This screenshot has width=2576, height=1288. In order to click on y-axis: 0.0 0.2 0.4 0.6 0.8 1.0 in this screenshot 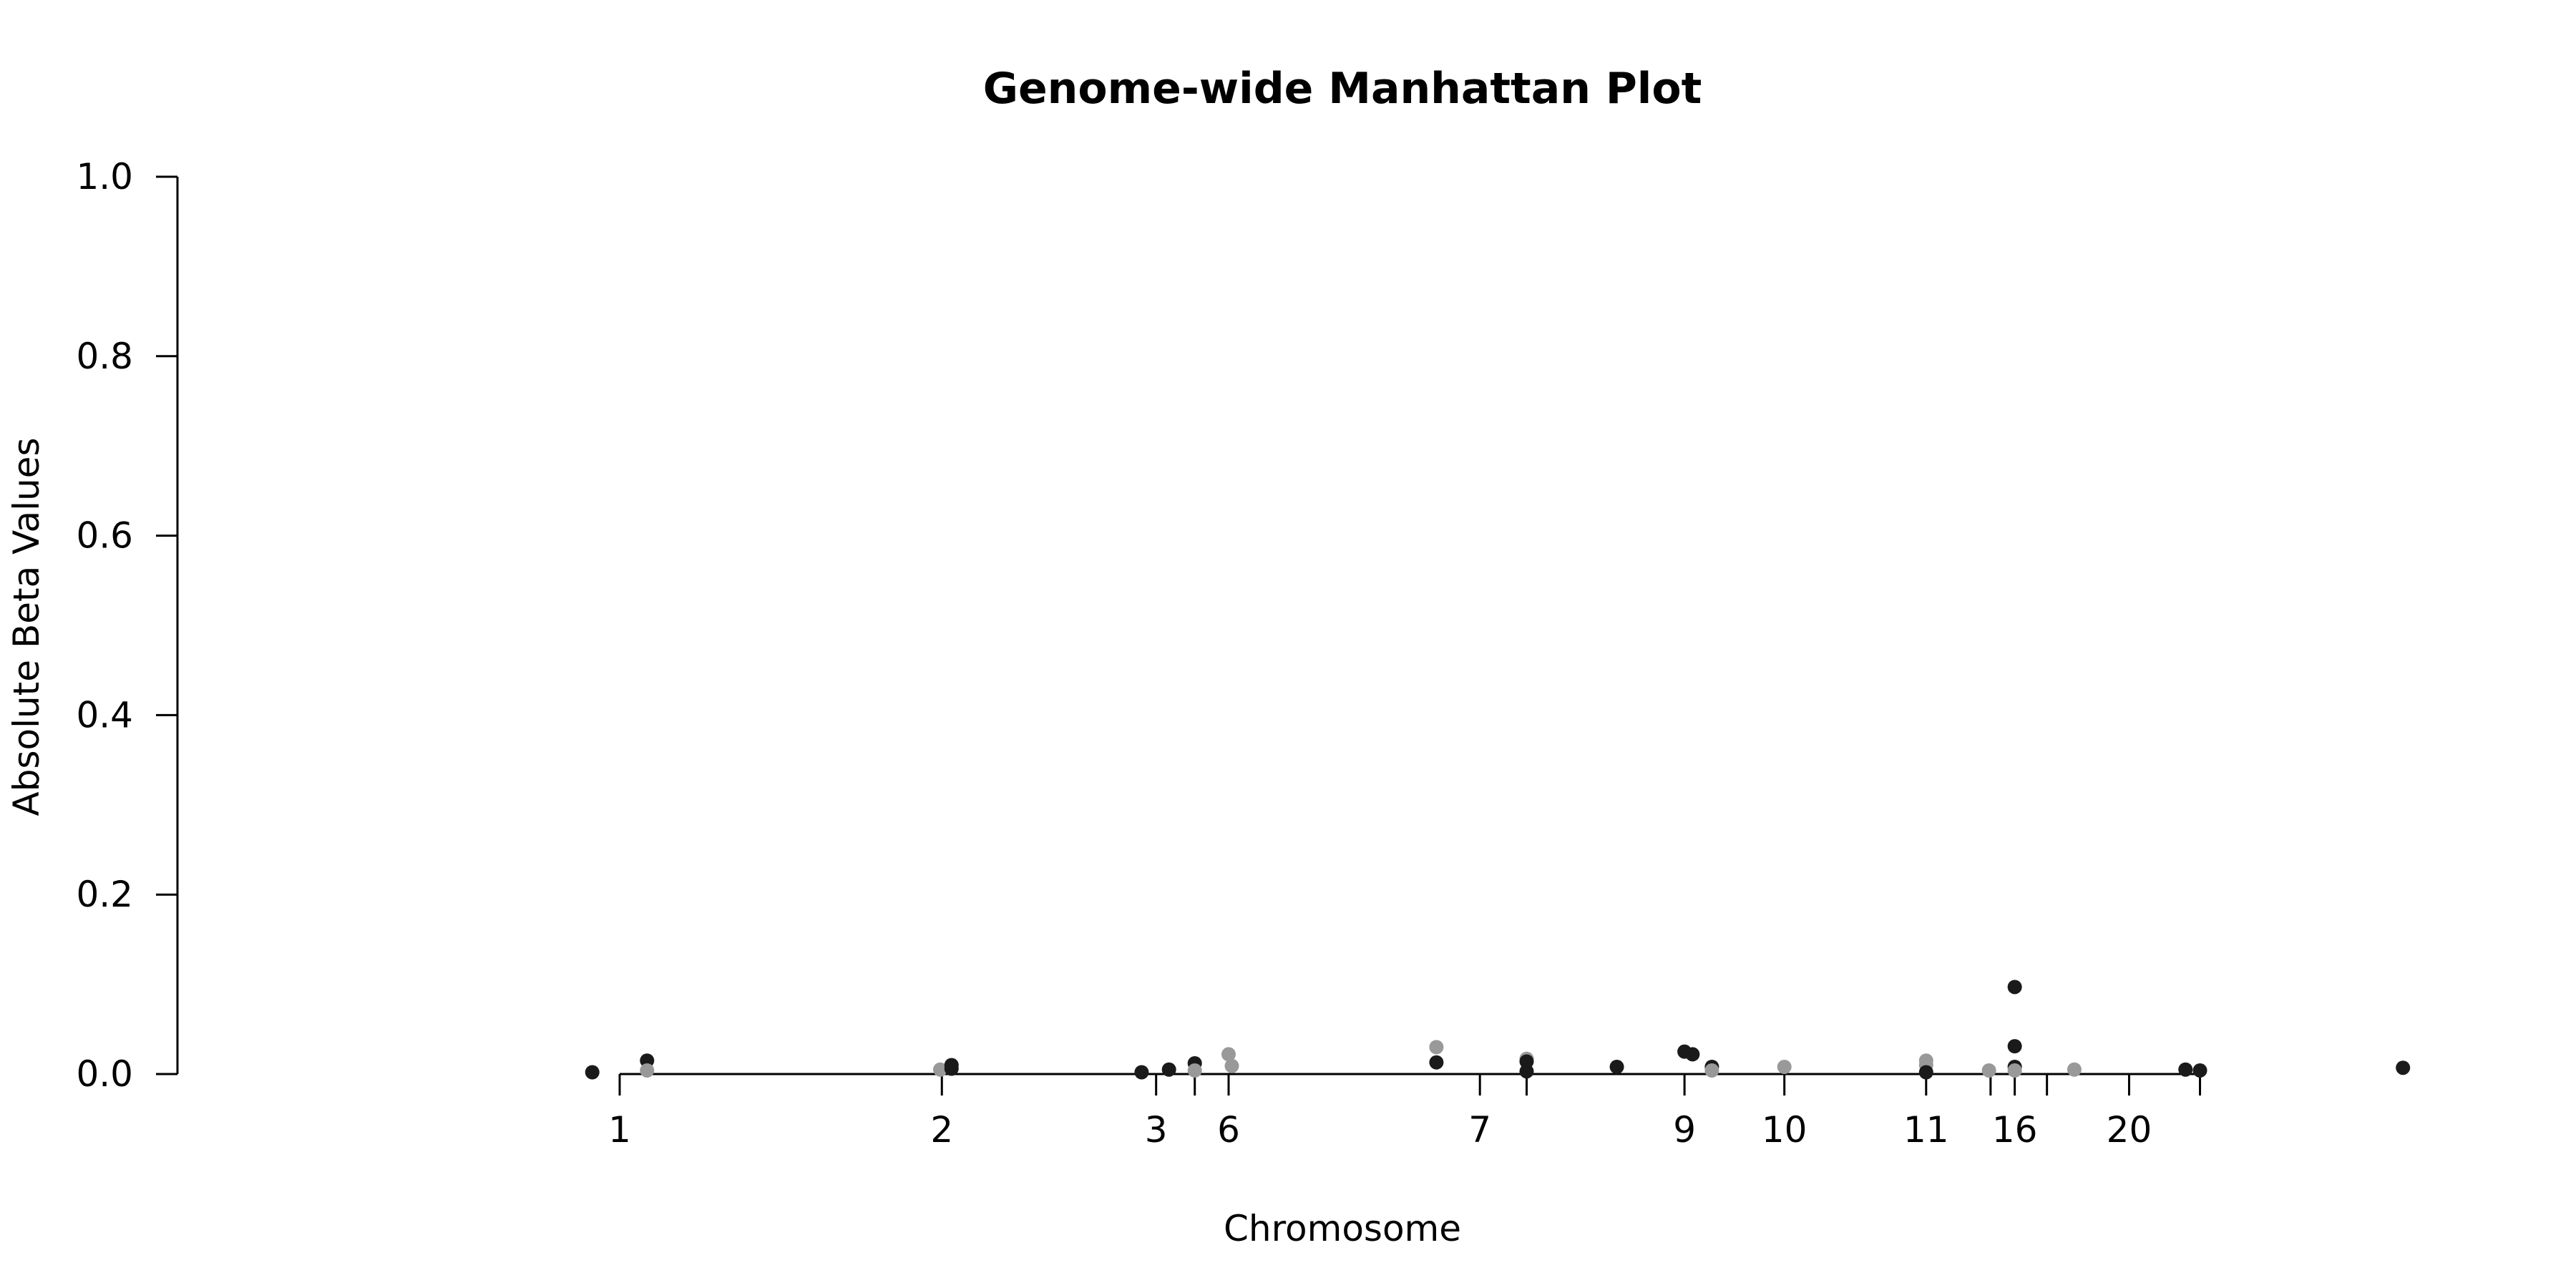, I will do `click(127, 625)`.